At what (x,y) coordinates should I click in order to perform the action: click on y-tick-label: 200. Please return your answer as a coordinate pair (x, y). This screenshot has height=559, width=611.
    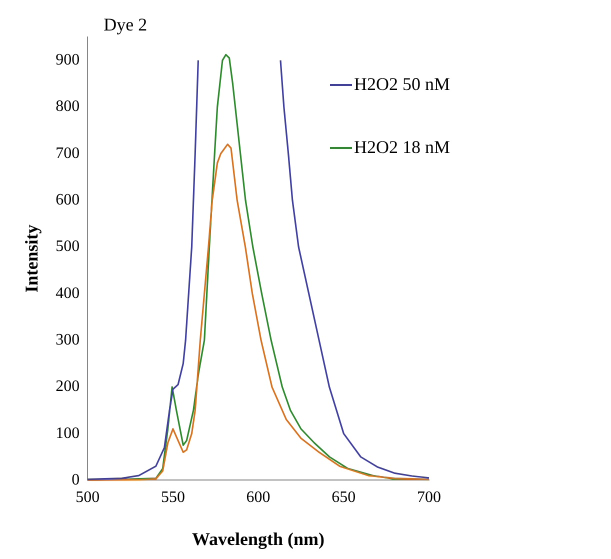
    Looking at the image, I should click on (68, 387).